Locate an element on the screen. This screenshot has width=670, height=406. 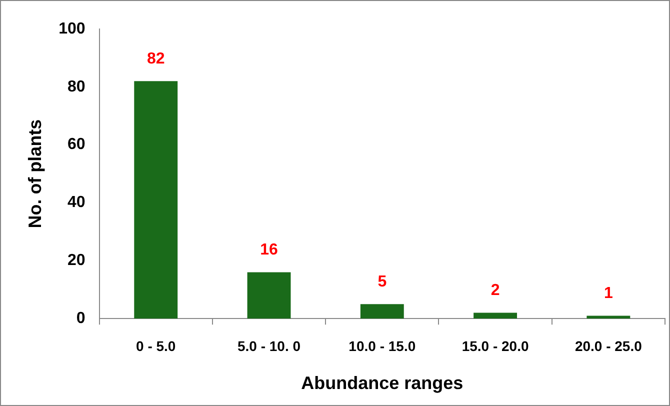
data-label: 82 is located at coordinates (155, 59).